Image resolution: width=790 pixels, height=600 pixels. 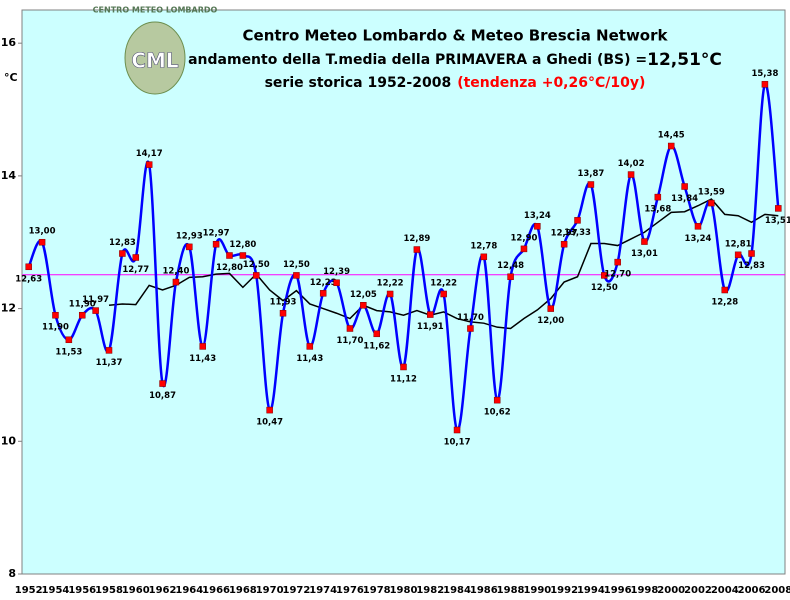 What do you see at coordinates (323, 283) in the screenshot?
I see `data-label: 12,23` at bounding box center [323, 283].